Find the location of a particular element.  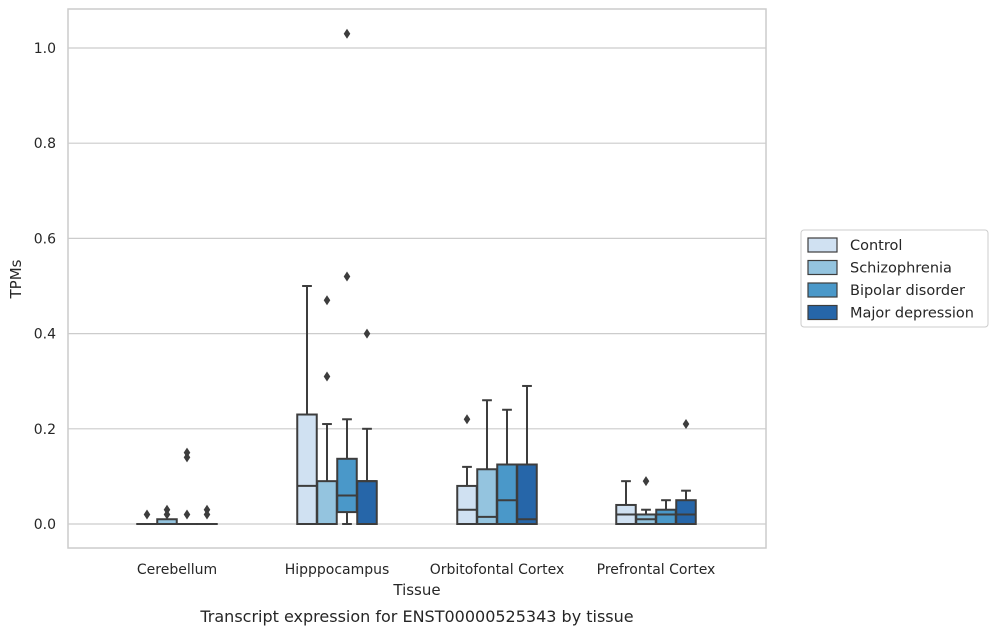

legend-item: Major depression is located at coordinates (890, 313).